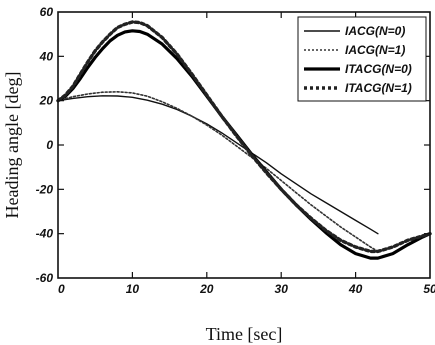  I want to click on y-tick-label: -60, so click(45, 278).